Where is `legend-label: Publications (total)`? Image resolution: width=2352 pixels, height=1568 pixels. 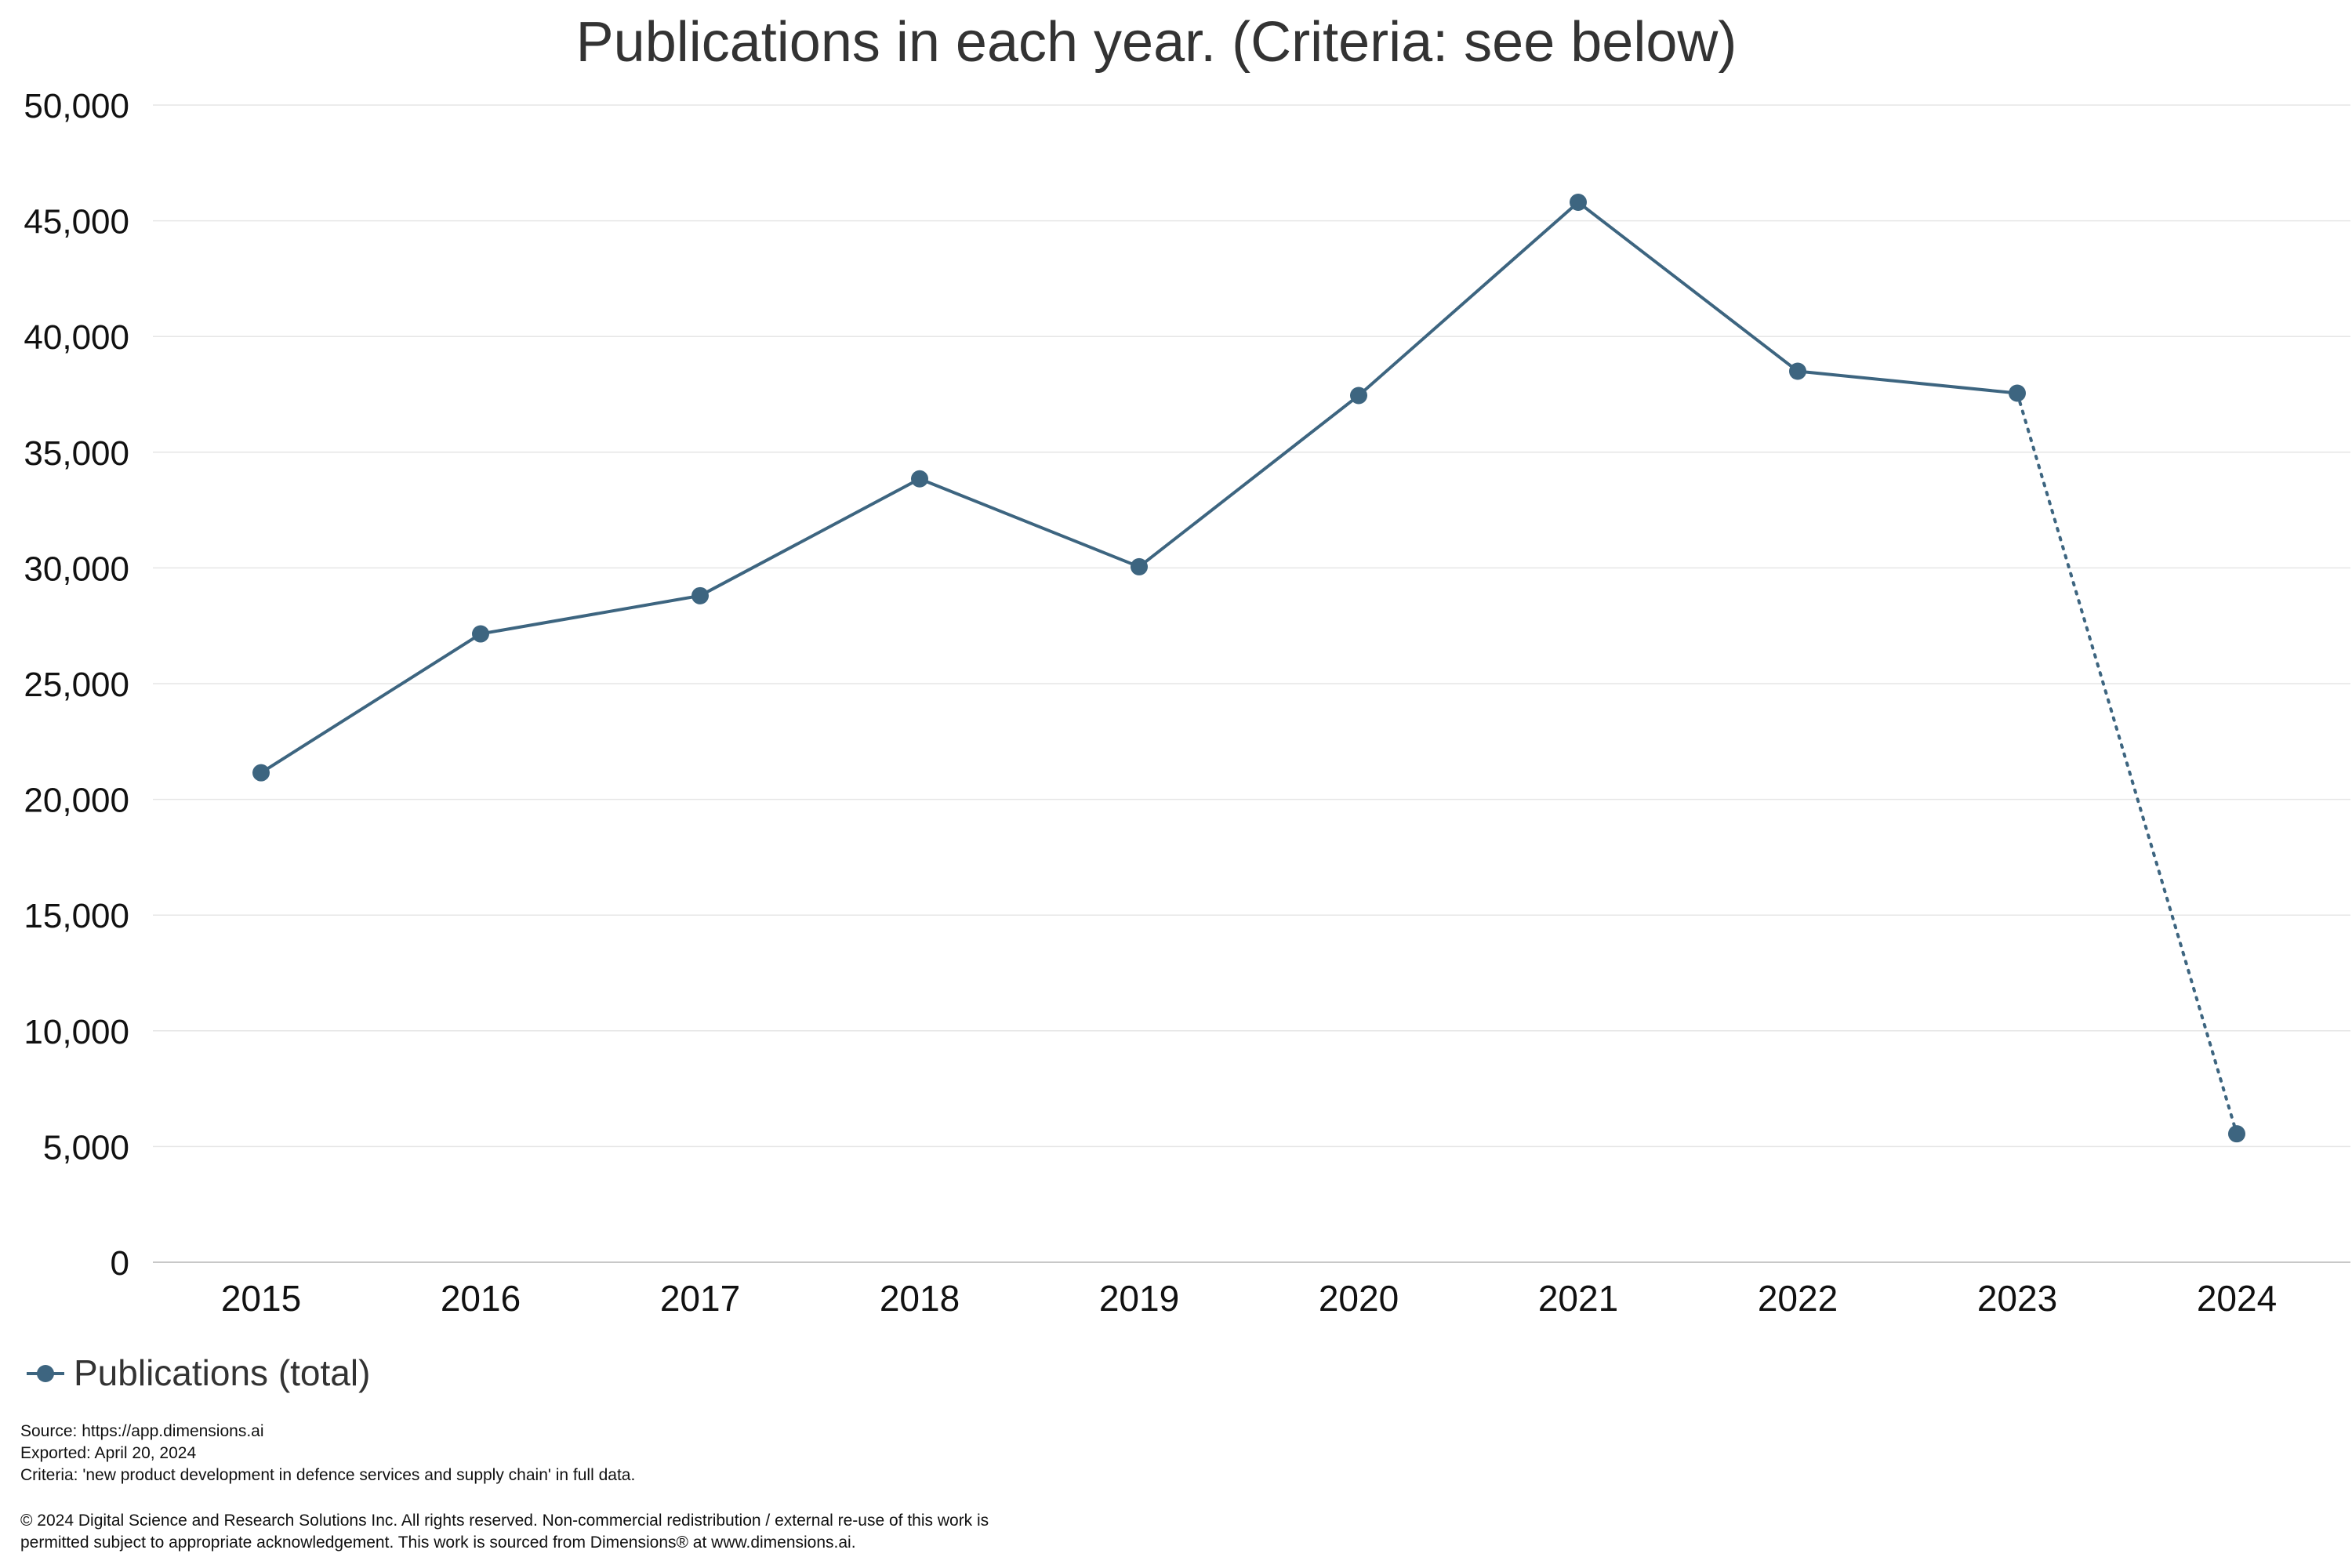
legend-label: Publications (total) is located at coordinates (222, 1372).